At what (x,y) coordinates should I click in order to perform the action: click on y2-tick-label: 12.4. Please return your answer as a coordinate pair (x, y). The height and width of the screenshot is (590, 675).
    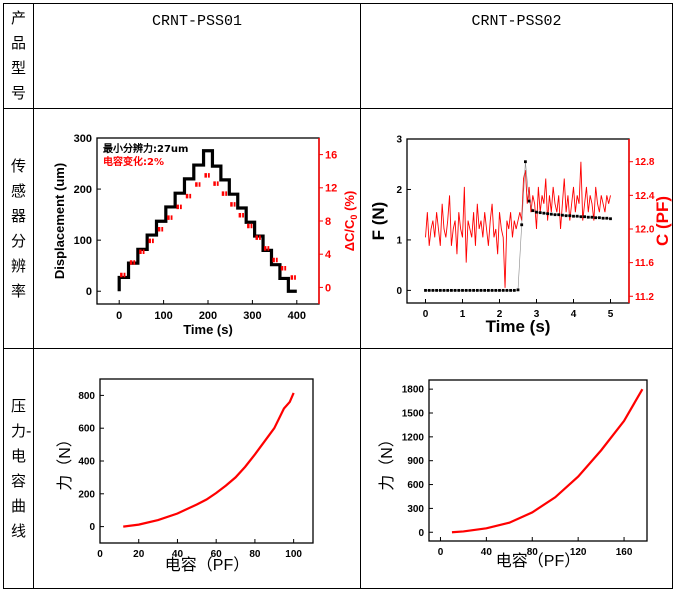
    Looking at the image, I should click on (645, 196).